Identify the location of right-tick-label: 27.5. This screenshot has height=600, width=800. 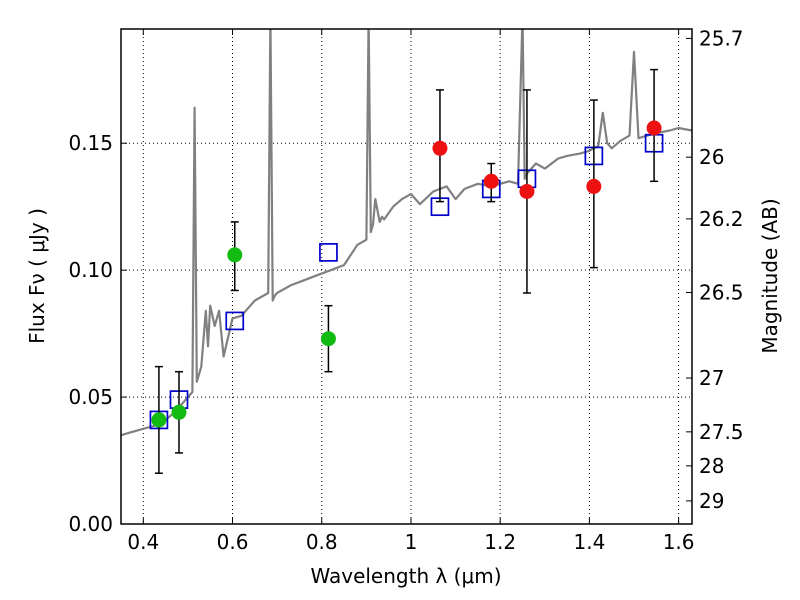
(721, 432).